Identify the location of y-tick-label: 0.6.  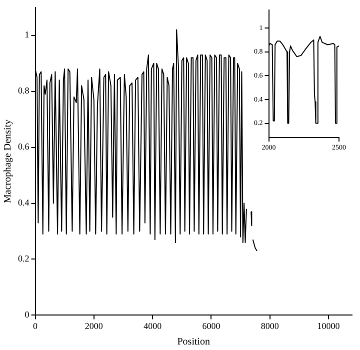
(24, 147).